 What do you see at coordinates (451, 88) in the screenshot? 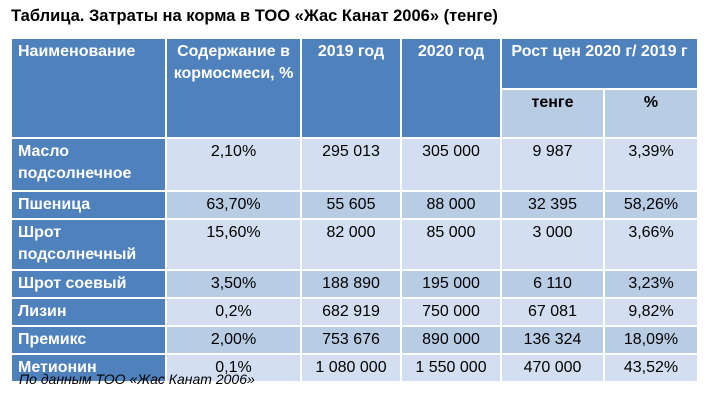
I see `header-cell: 2020 год` at bounding box center [451, 88].